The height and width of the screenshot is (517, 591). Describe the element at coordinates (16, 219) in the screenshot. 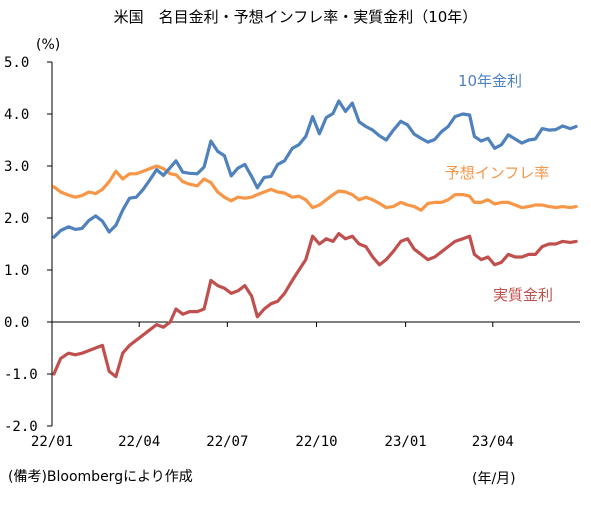

I see `y-tick-label: 2.0` at that location.